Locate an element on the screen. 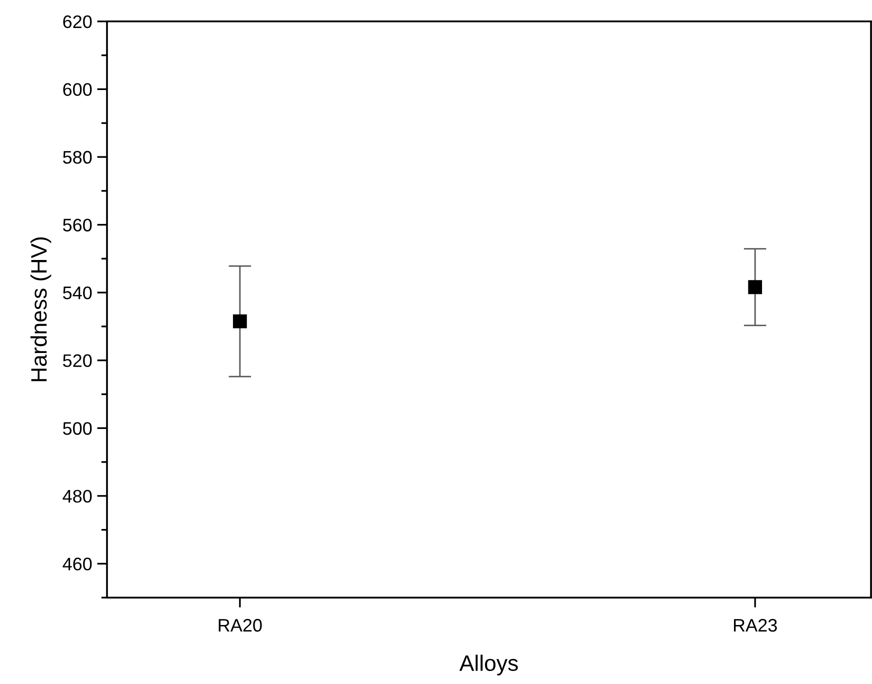  y-tick-label: 600 is located at coordinates (77, 89).